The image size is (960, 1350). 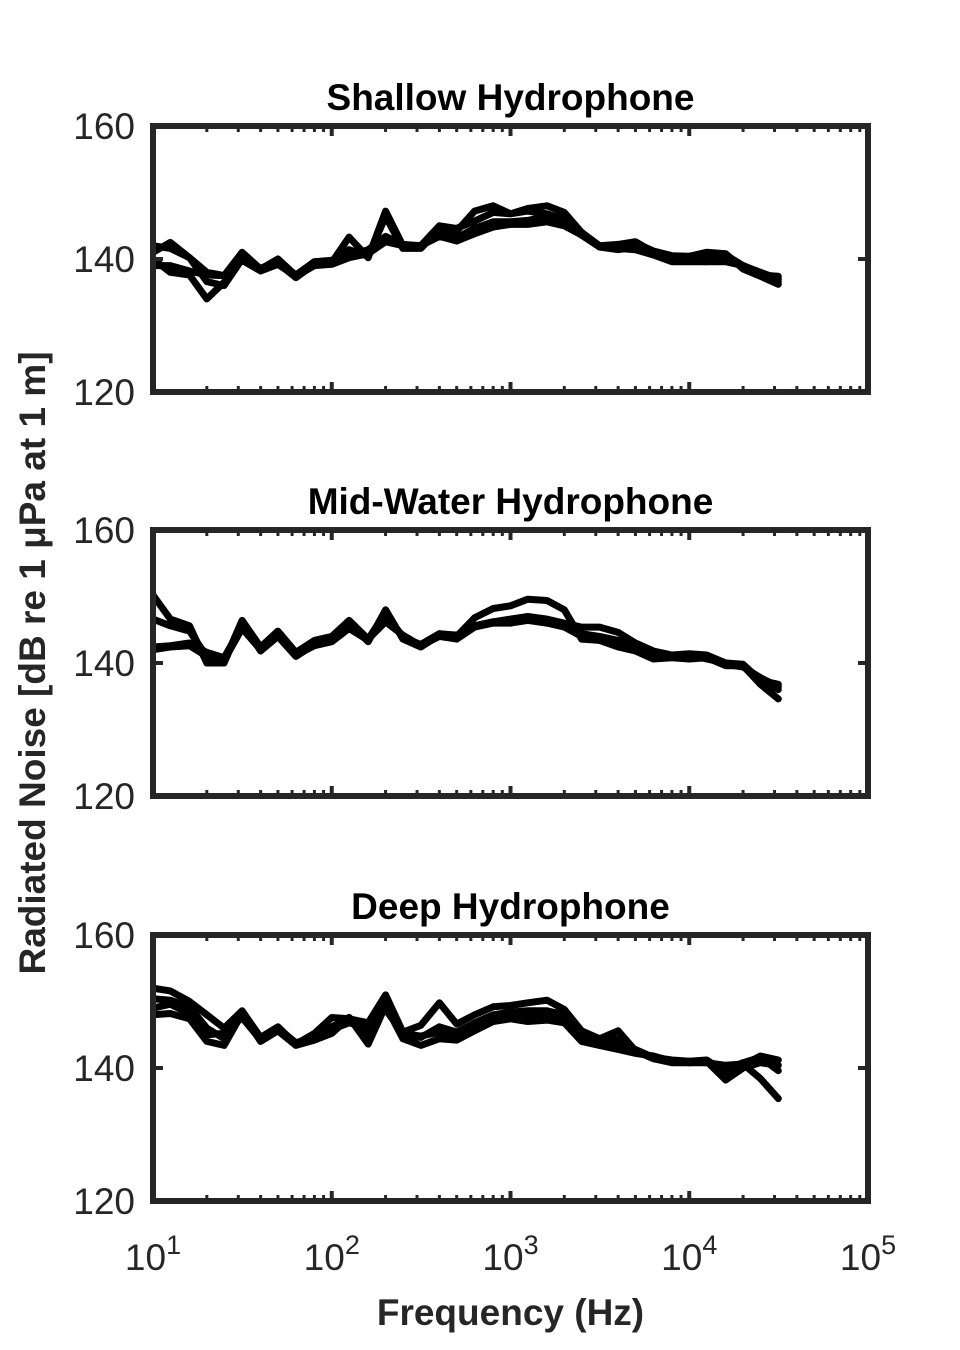 I want to click on x-tick-labels: 10¹ 10² 10³ 10⁴ 10⁵, so click(x=510, y=1254).